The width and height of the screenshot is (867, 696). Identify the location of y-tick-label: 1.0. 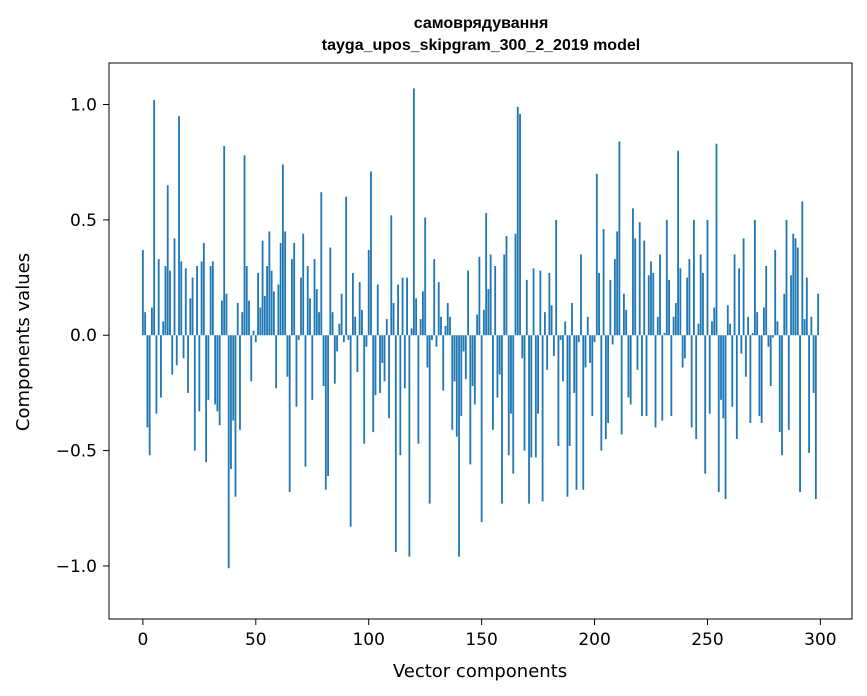
(83, 106).